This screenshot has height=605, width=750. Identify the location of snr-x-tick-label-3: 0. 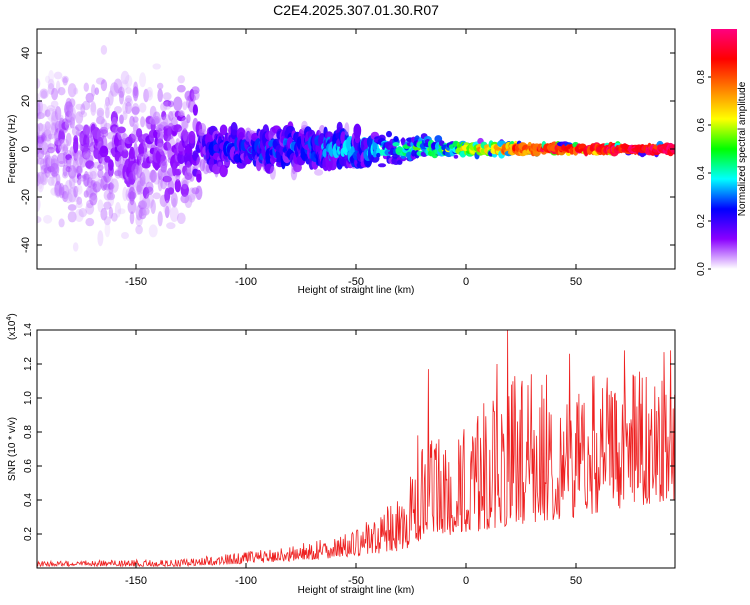
(466, 581).